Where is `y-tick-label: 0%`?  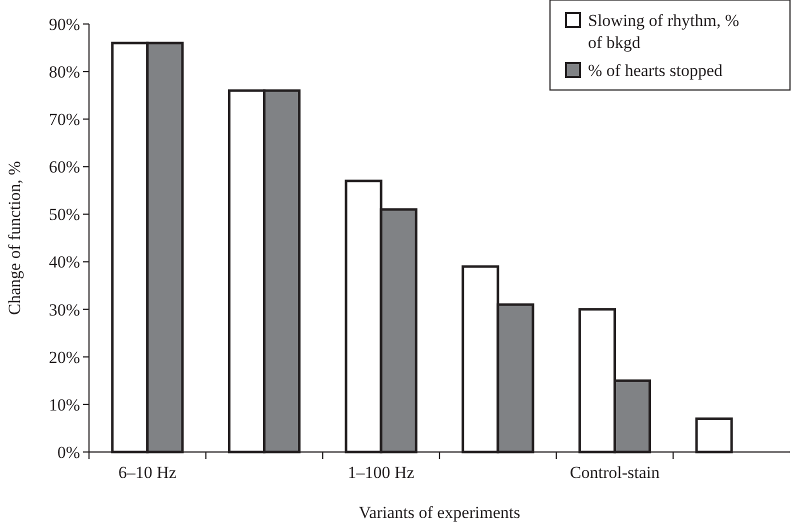
y-tick-label: 0% is located at coordinates (68, 452).